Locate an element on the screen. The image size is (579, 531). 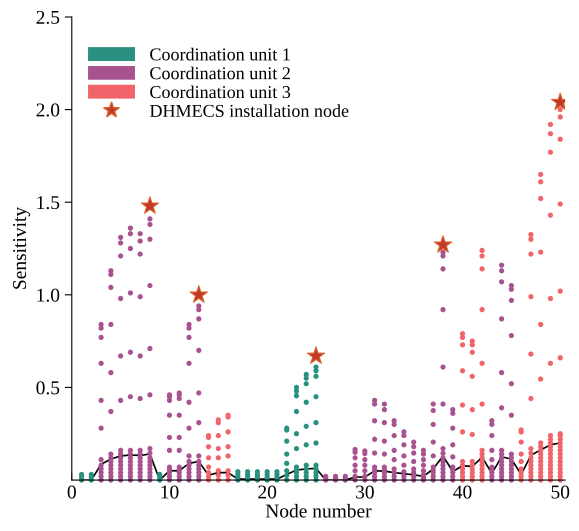
legend-label: Coordination unit 1 is located at coordinates (220, 54).